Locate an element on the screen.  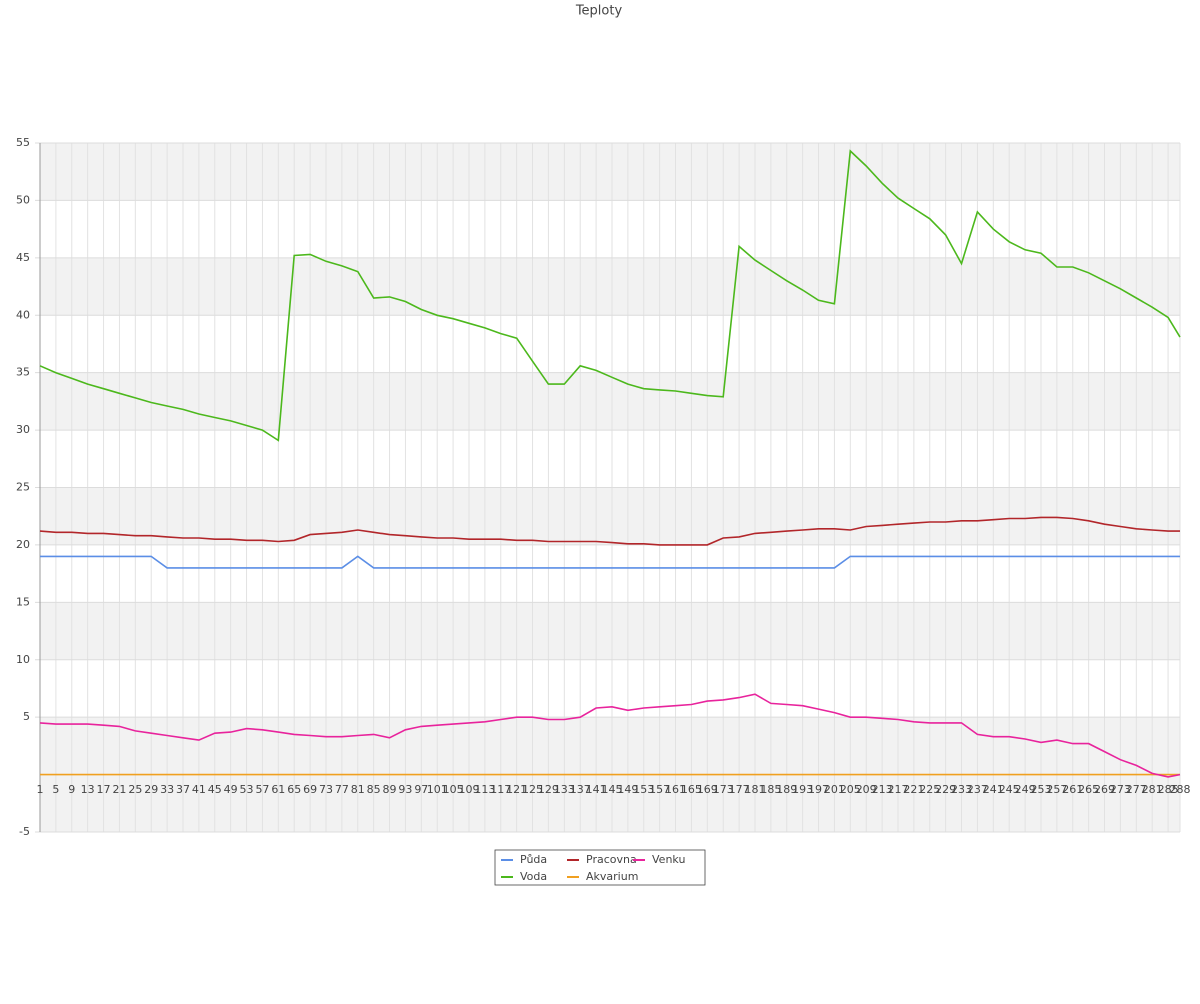
y-tick-label: 45 is located at coordinates (23, 257).